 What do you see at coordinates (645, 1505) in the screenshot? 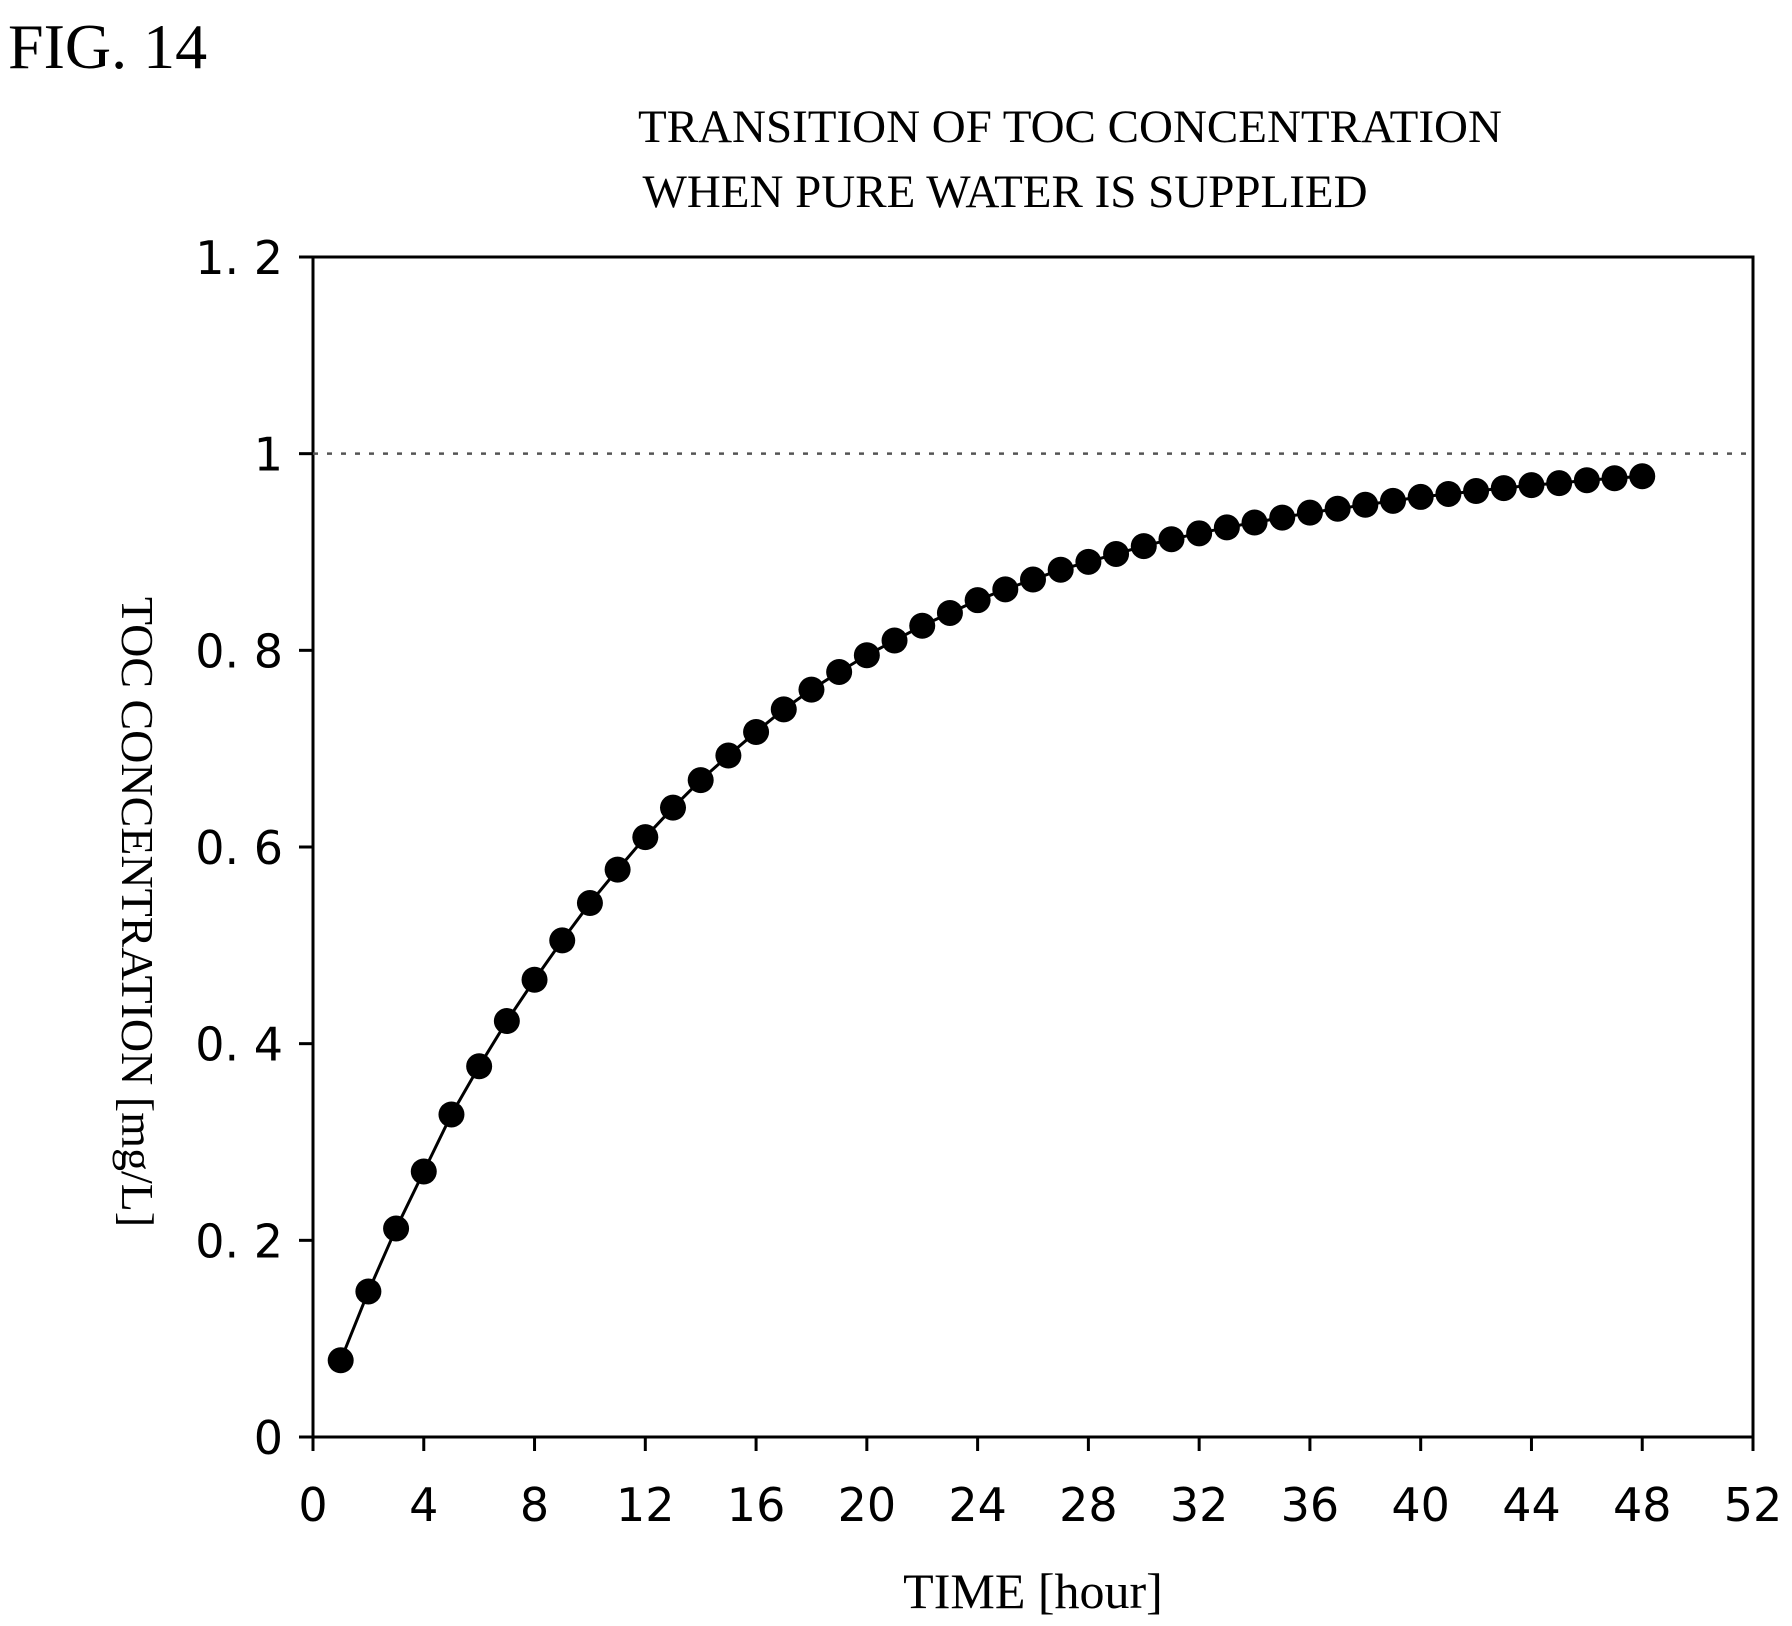
I see `x-tick-label: 12` at bounding box center [645, 1505].